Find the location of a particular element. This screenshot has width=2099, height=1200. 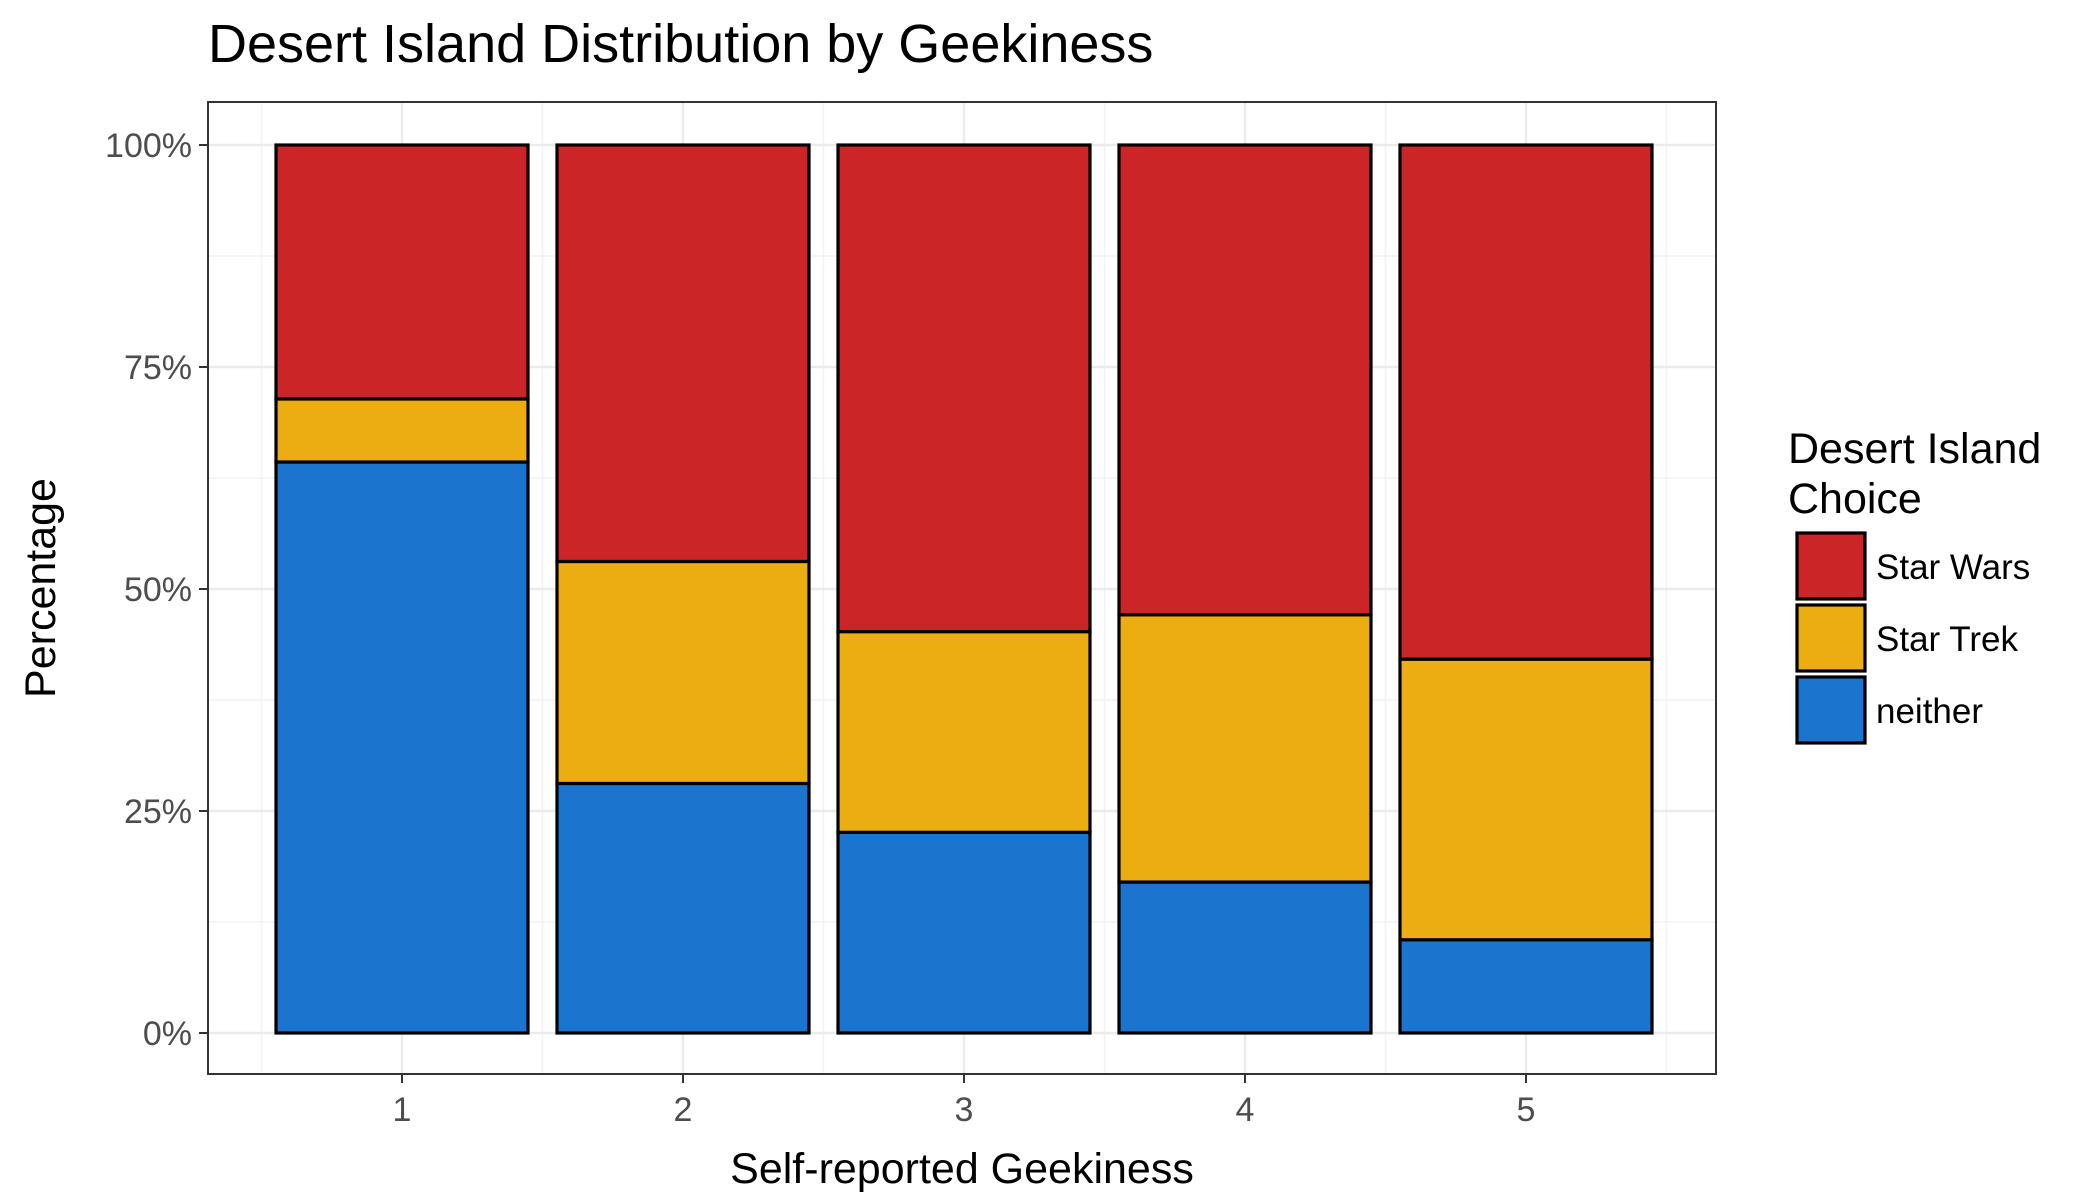

x-axis-title: Self-reported Geekiness is located at coordinates (962, 1169).